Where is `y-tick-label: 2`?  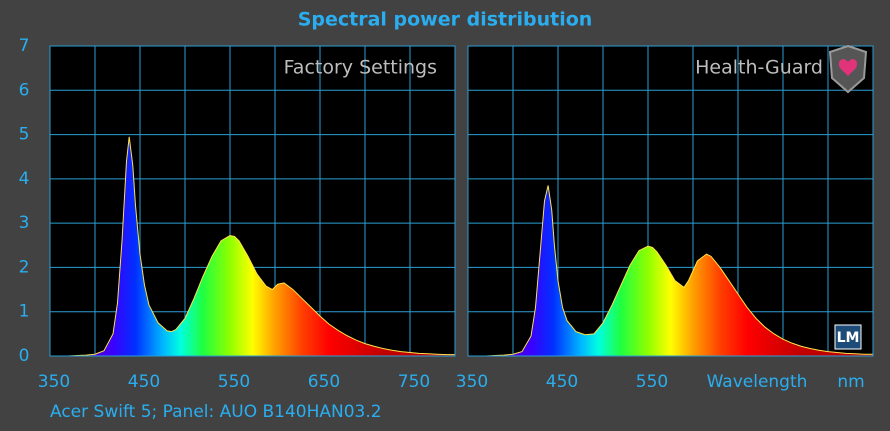
y-tick-label: 2 is located at coordinates (24, 267).